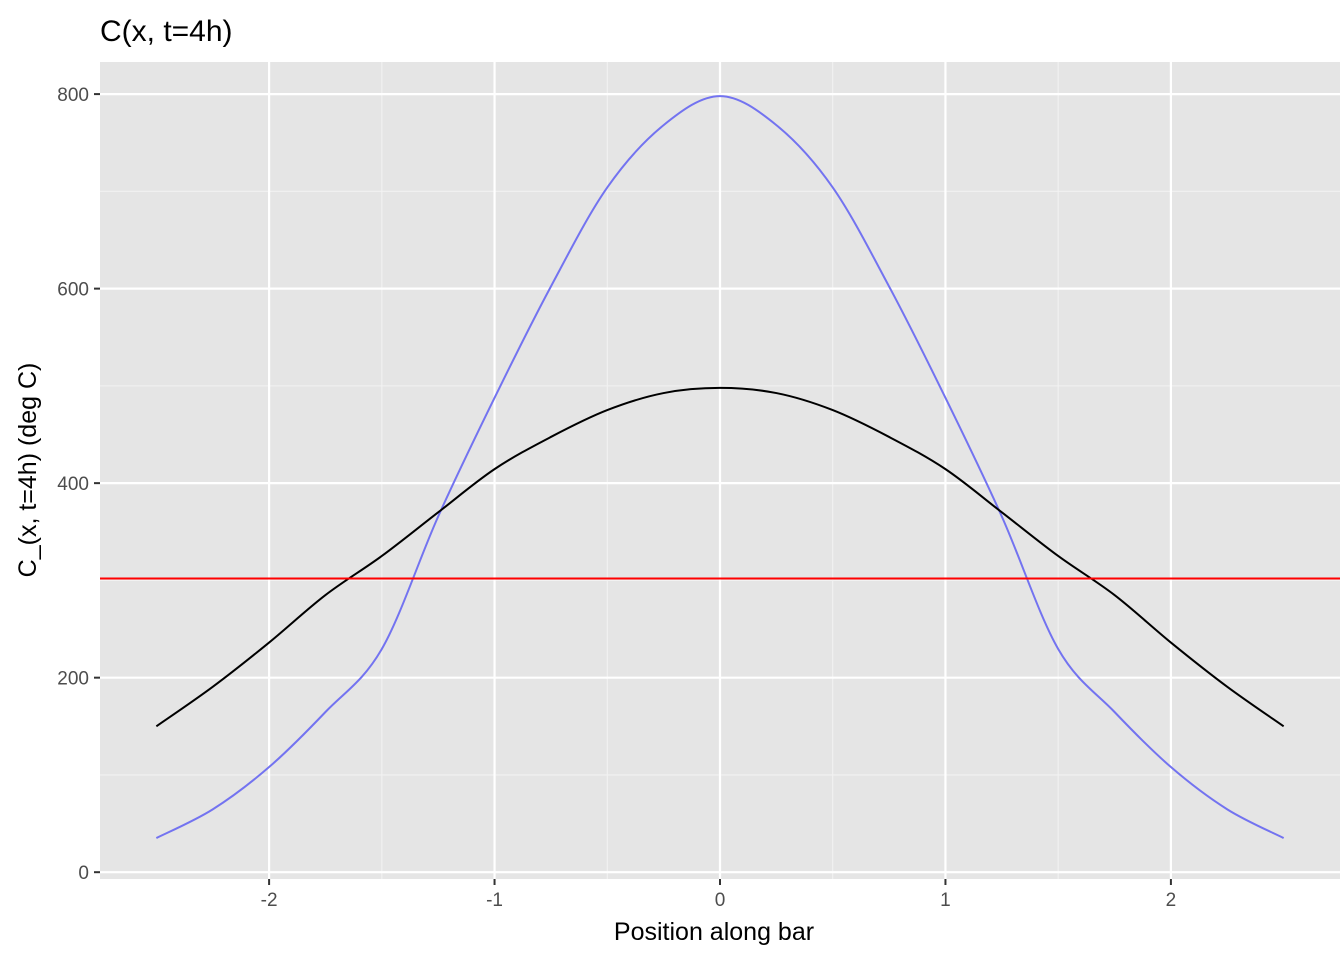 This screenshot has width=1344, height=960. What do you see at coordinates (28, 470) in the screenshot?
I see `y-axis-title: C_(x, t=4h) (deg C)` at bounding box center [28, 470].